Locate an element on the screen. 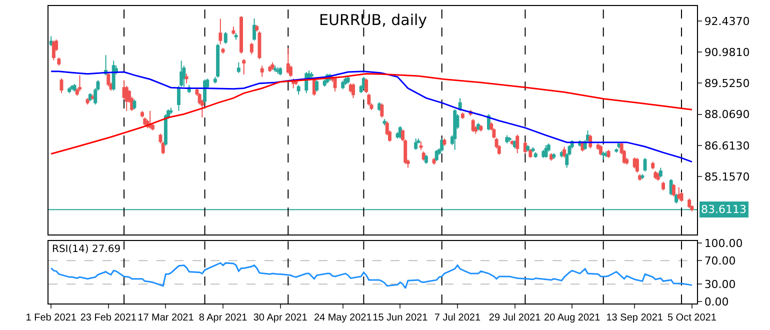 The width and height of the screenshot is (770, 330). x-tick-label: 23 Feb 2021 is located at coordinates (108, 318).